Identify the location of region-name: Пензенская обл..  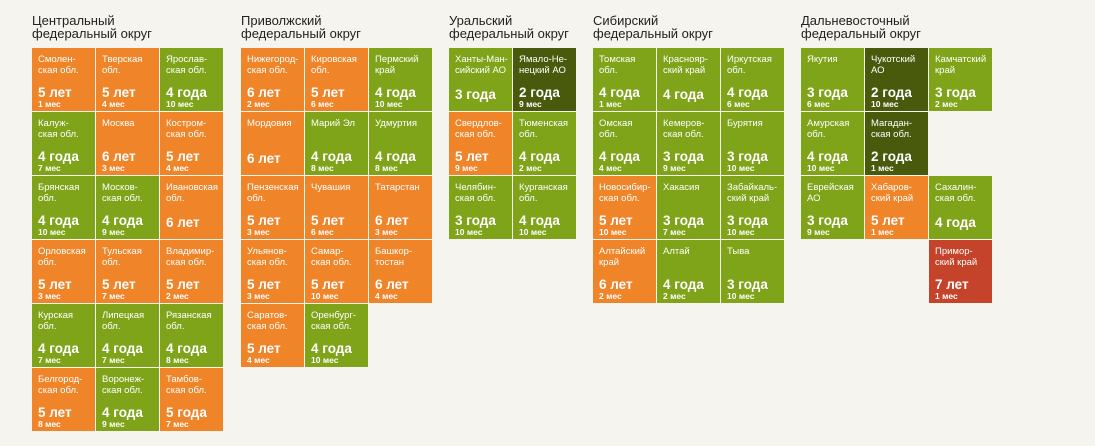
(273, 193).